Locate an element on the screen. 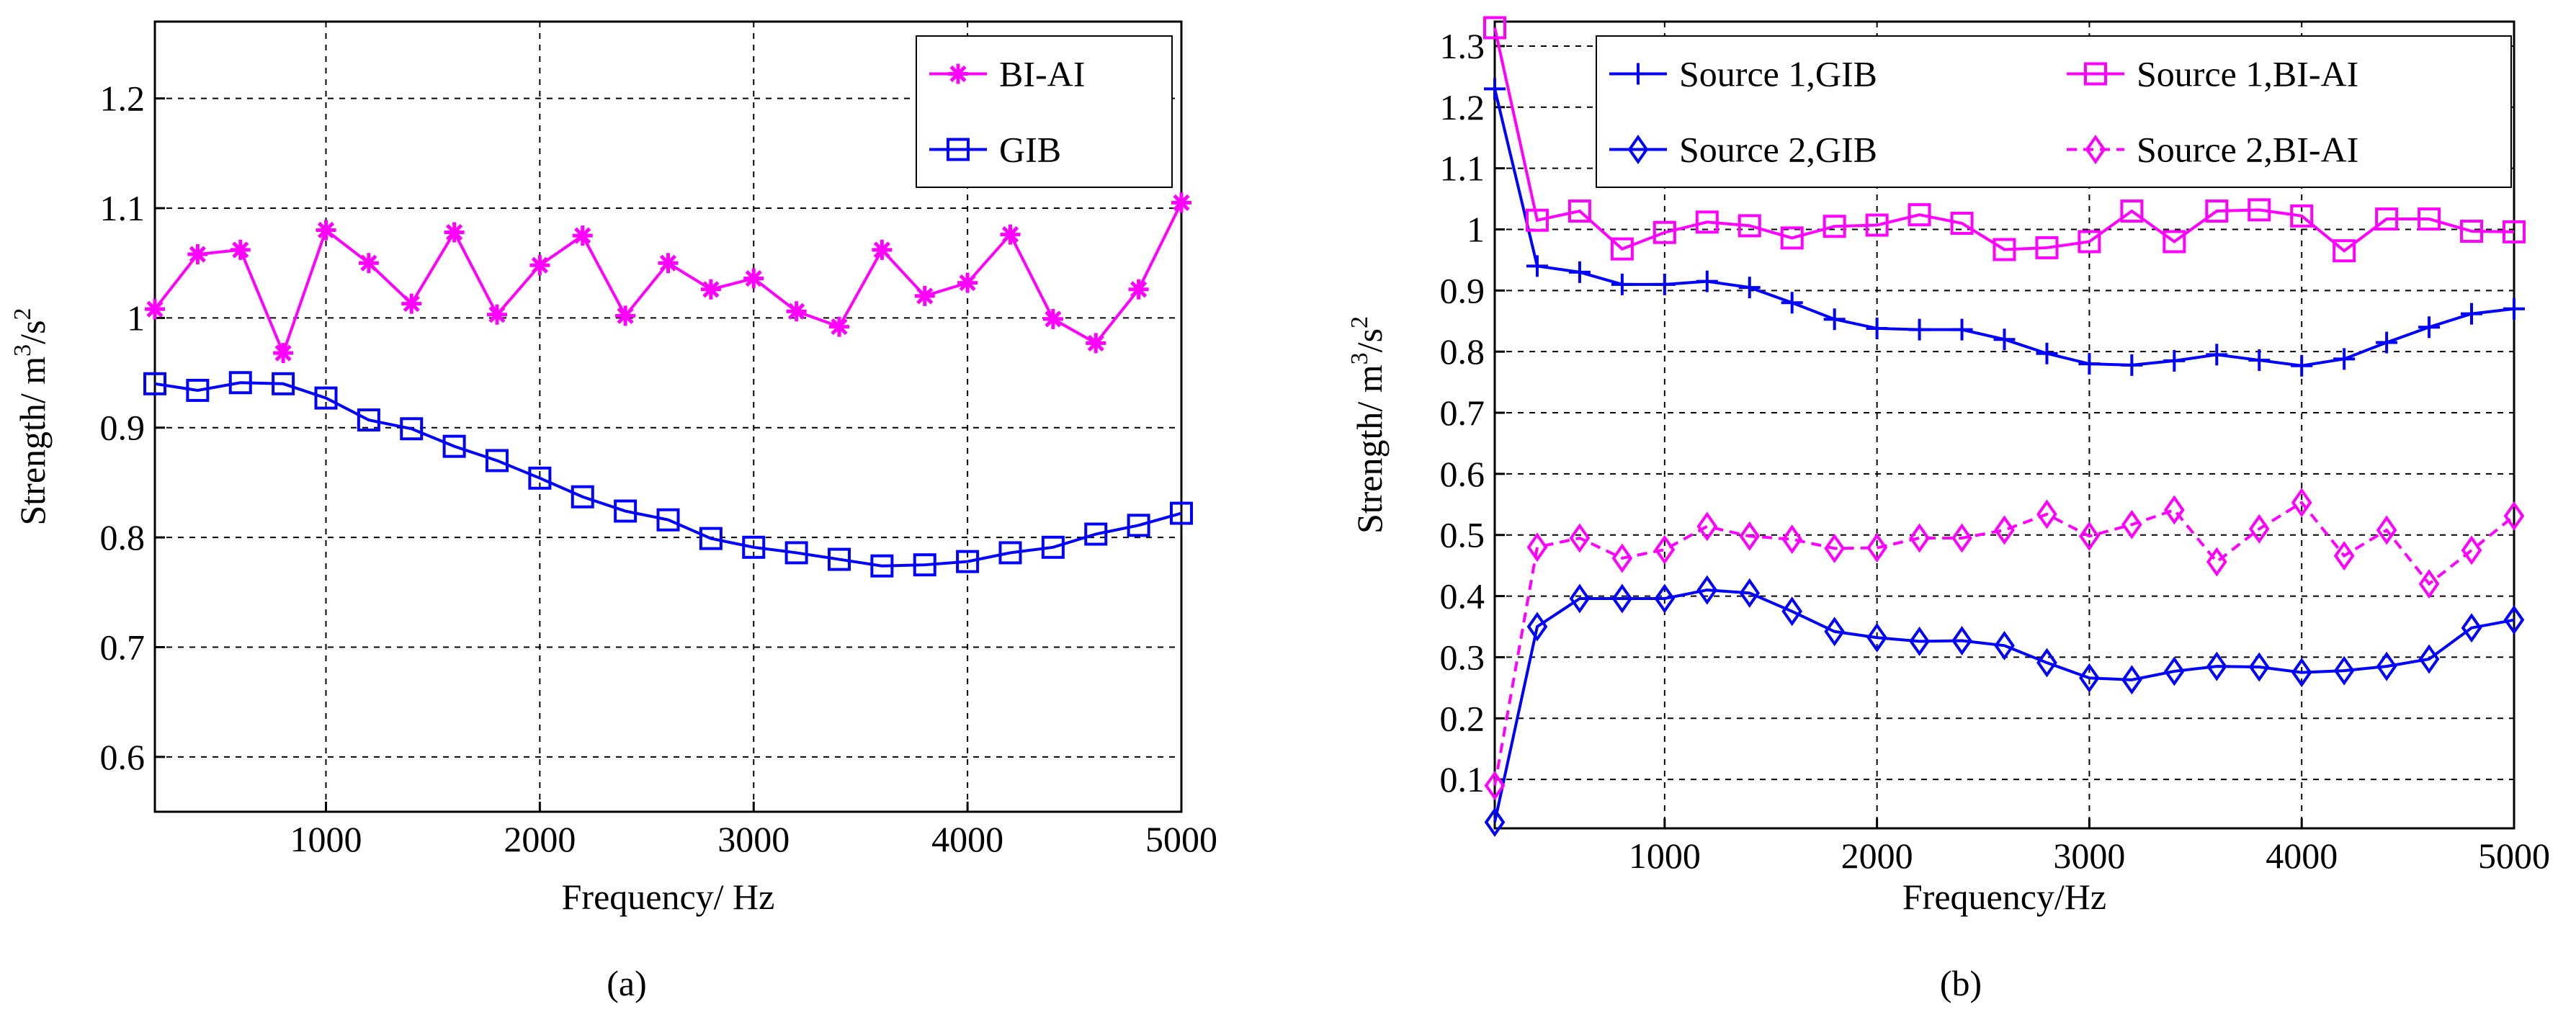  legend-label: Source 1,GIB is located at coordinates (1778, 74).